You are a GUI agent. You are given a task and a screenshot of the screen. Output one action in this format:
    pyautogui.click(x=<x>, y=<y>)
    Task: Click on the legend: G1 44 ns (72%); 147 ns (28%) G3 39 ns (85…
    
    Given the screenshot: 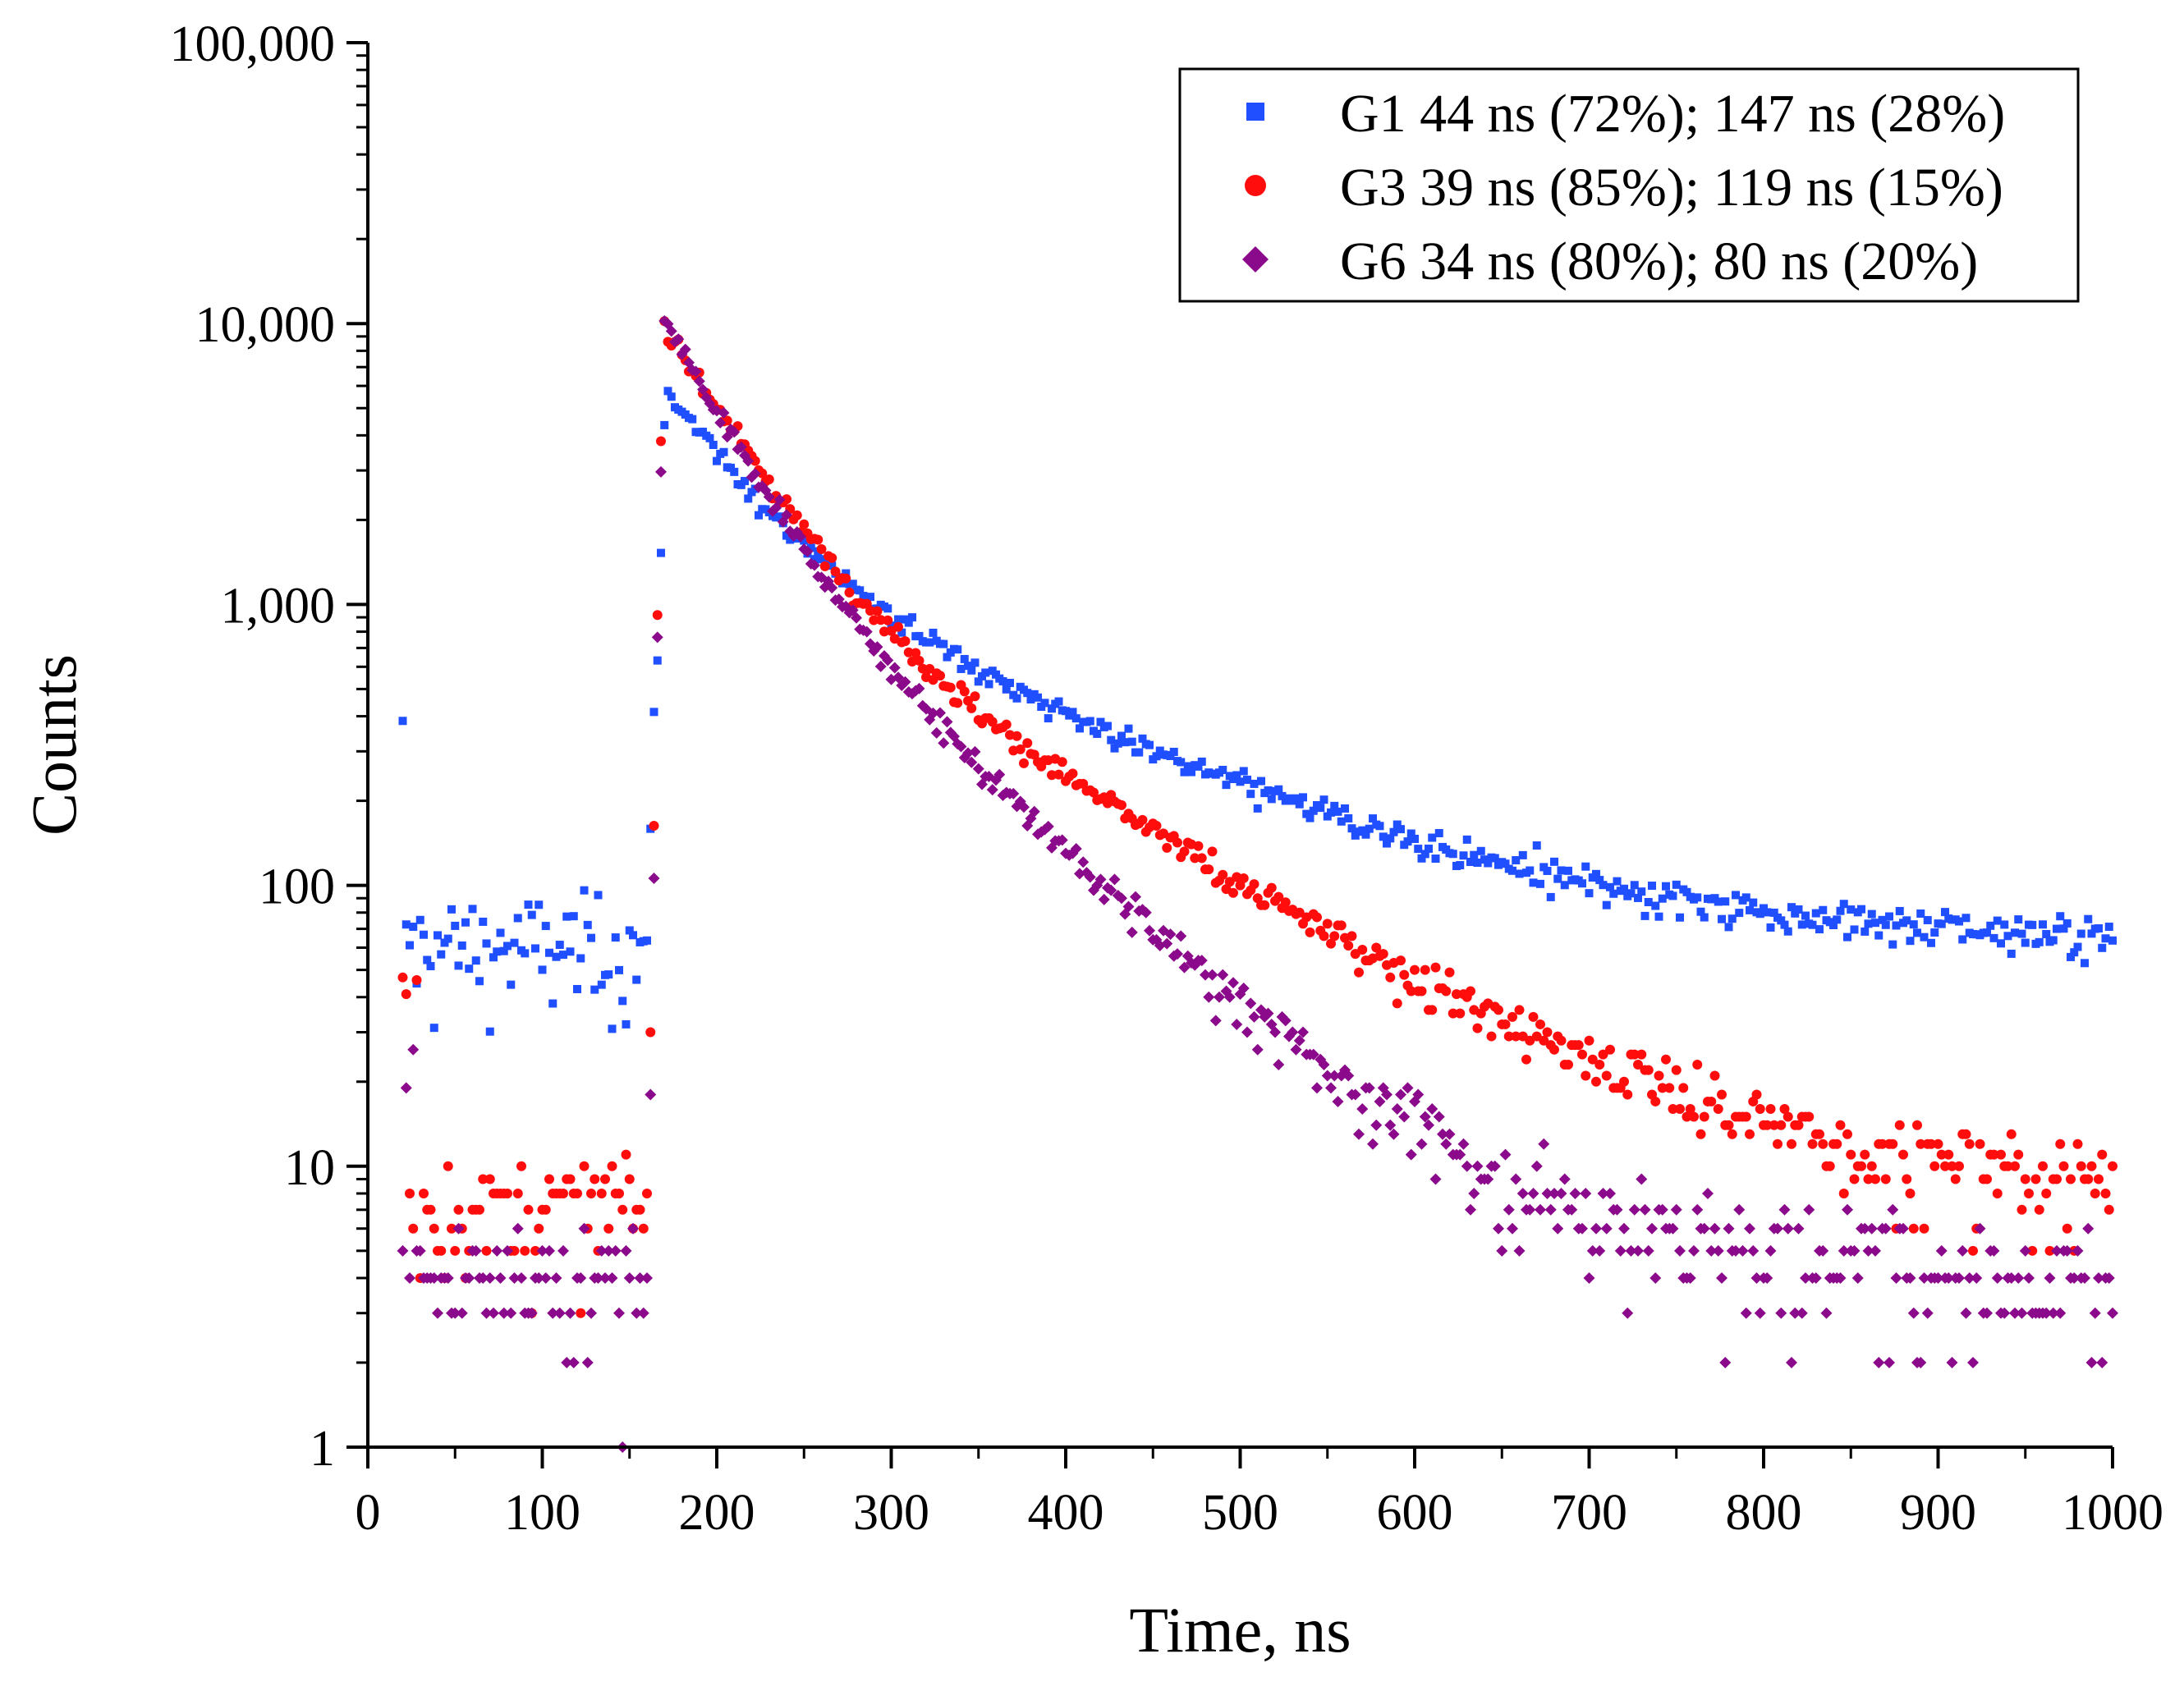 What is the action you would take?
    pyautogui.click(x=1629, y=185)
    